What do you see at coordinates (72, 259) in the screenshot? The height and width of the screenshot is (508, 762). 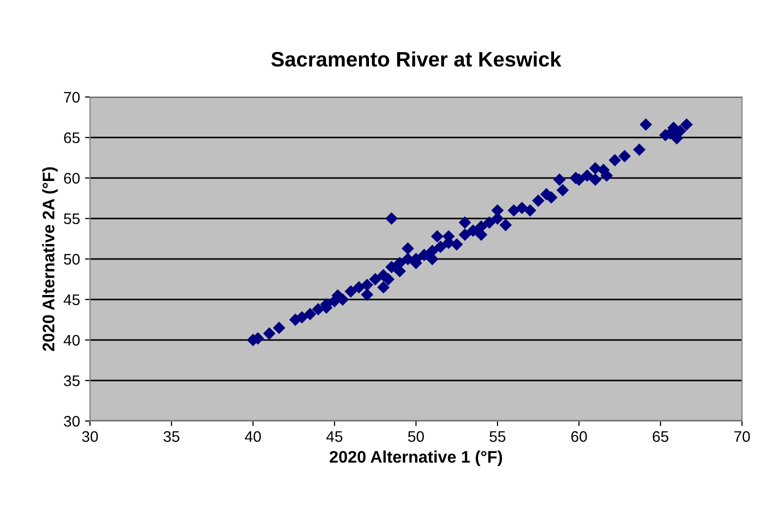 I see `y-tick-label: 50` at bounding box center [72, 259].